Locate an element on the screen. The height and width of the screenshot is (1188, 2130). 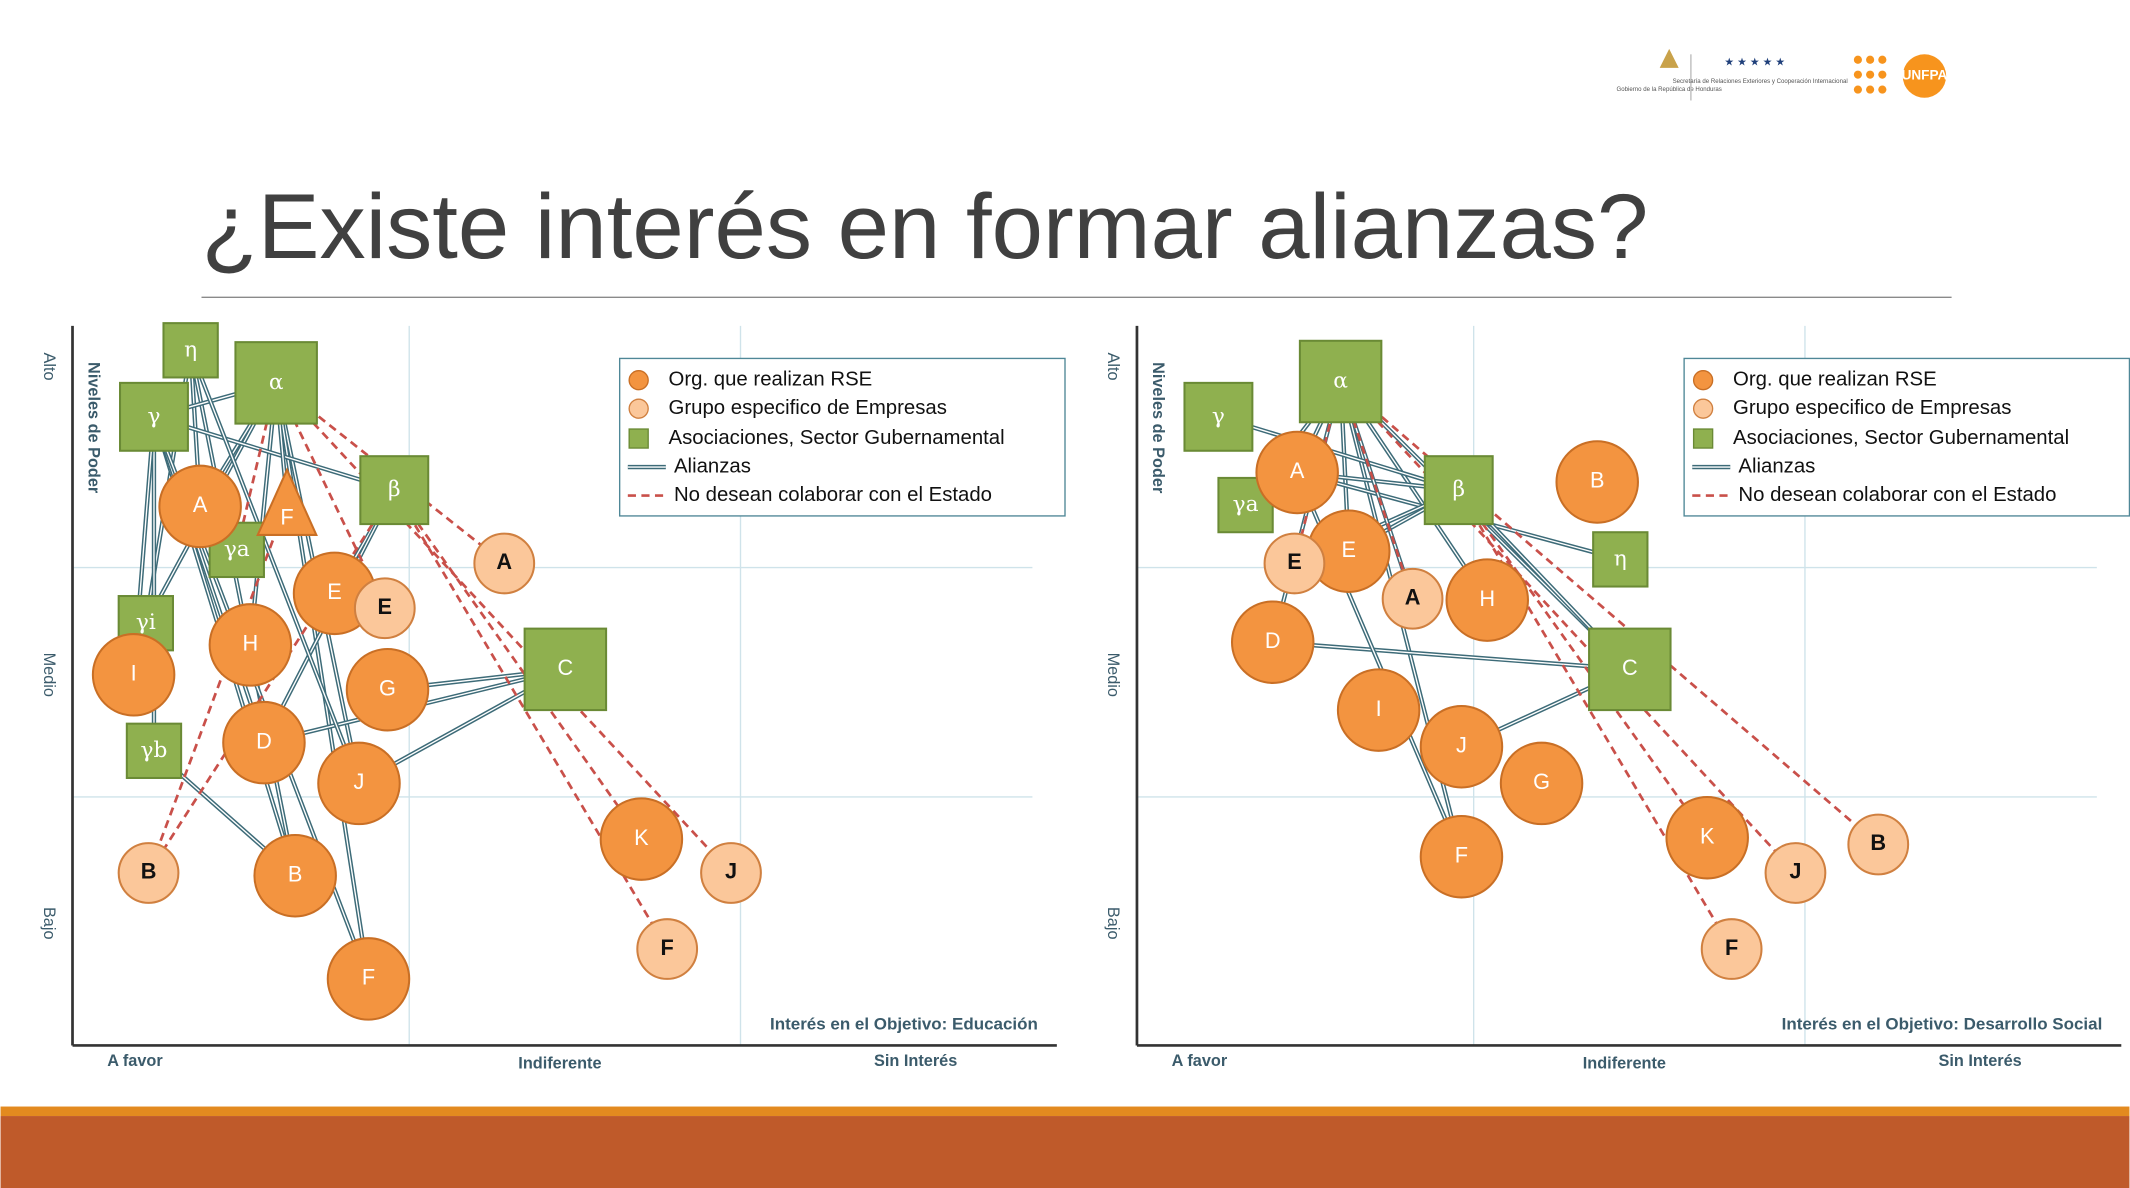
node-label: β is located at coordinates (394, 489).